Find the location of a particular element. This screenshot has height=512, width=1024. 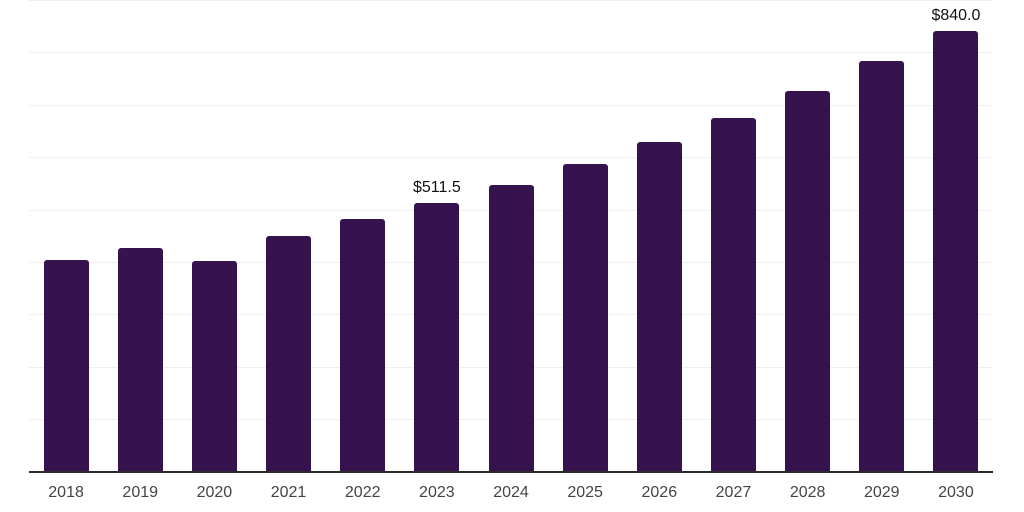

bar-2029 is located at coordinates (881, 266).